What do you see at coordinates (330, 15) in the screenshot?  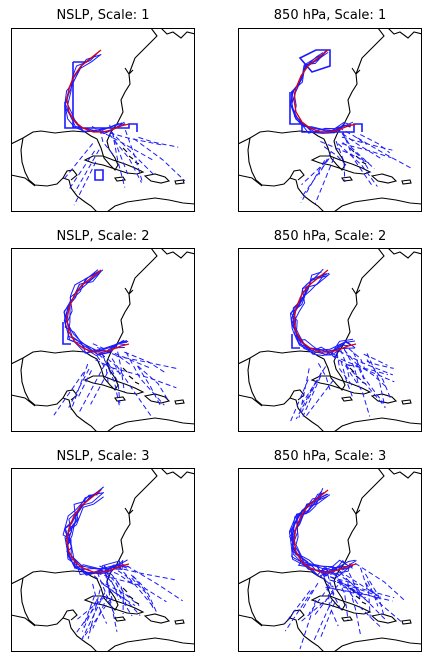 I see `panel-title: 850 hPa, Scale: 1` at bounding box center [330, 15].